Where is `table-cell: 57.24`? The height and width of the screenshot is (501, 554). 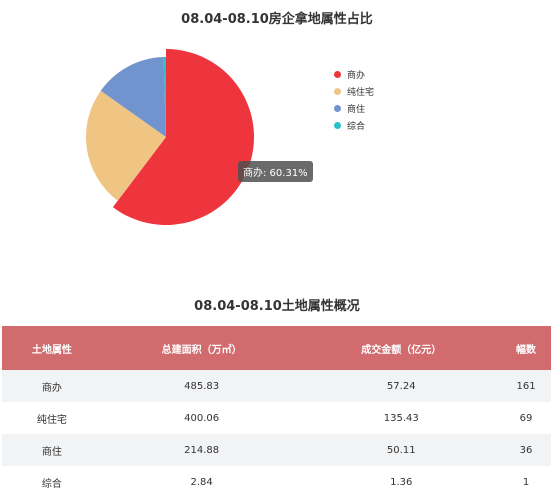 table-cell: 57.24 is located at coordinates (401, 386).